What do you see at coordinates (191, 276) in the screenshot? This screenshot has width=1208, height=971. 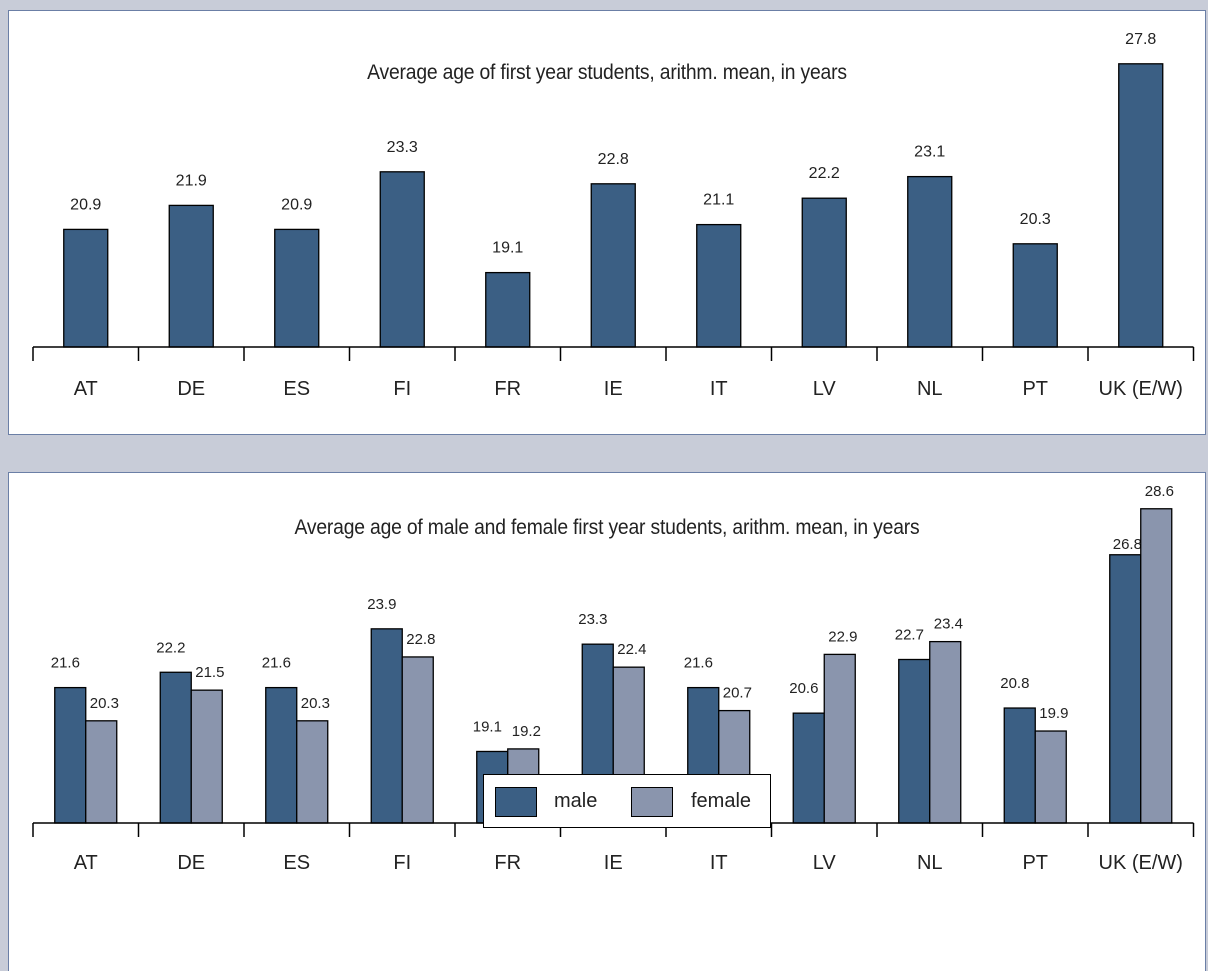 I see `bar-de` at bounding box center [191, 276].